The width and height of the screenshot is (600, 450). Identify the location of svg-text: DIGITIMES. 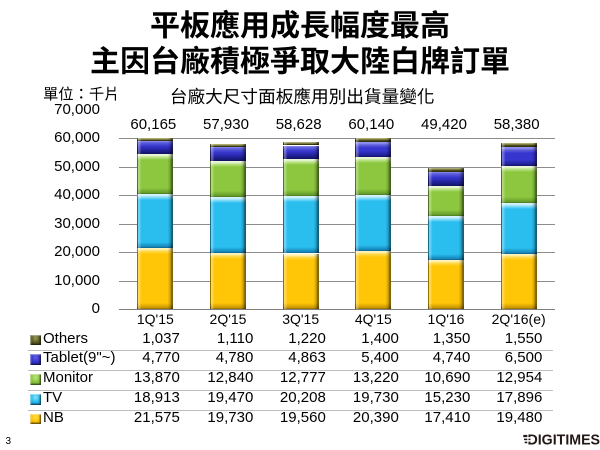
(564, 441).